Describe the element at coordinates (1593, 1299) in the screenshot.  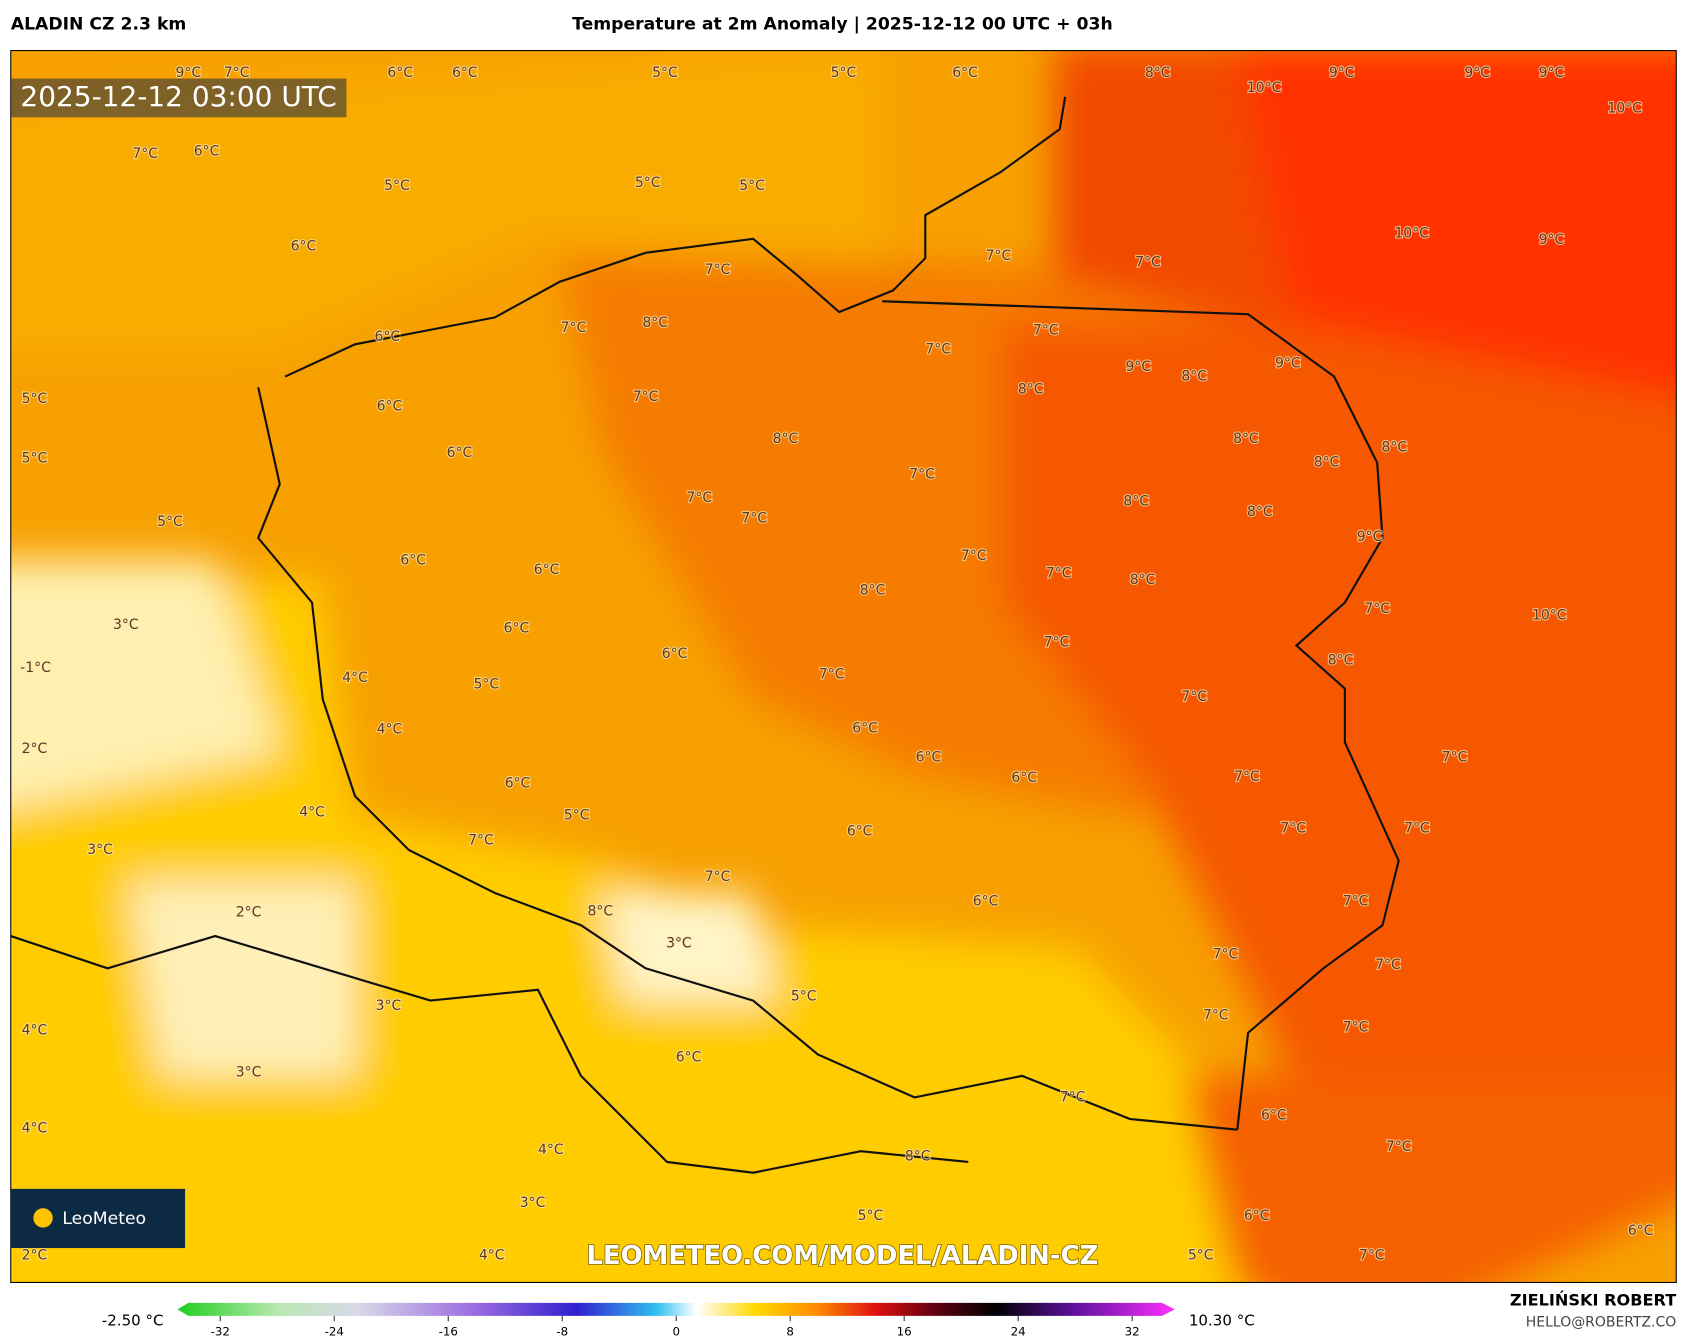
I see `author: ZIELIŃSKI ROBERT` at that location.